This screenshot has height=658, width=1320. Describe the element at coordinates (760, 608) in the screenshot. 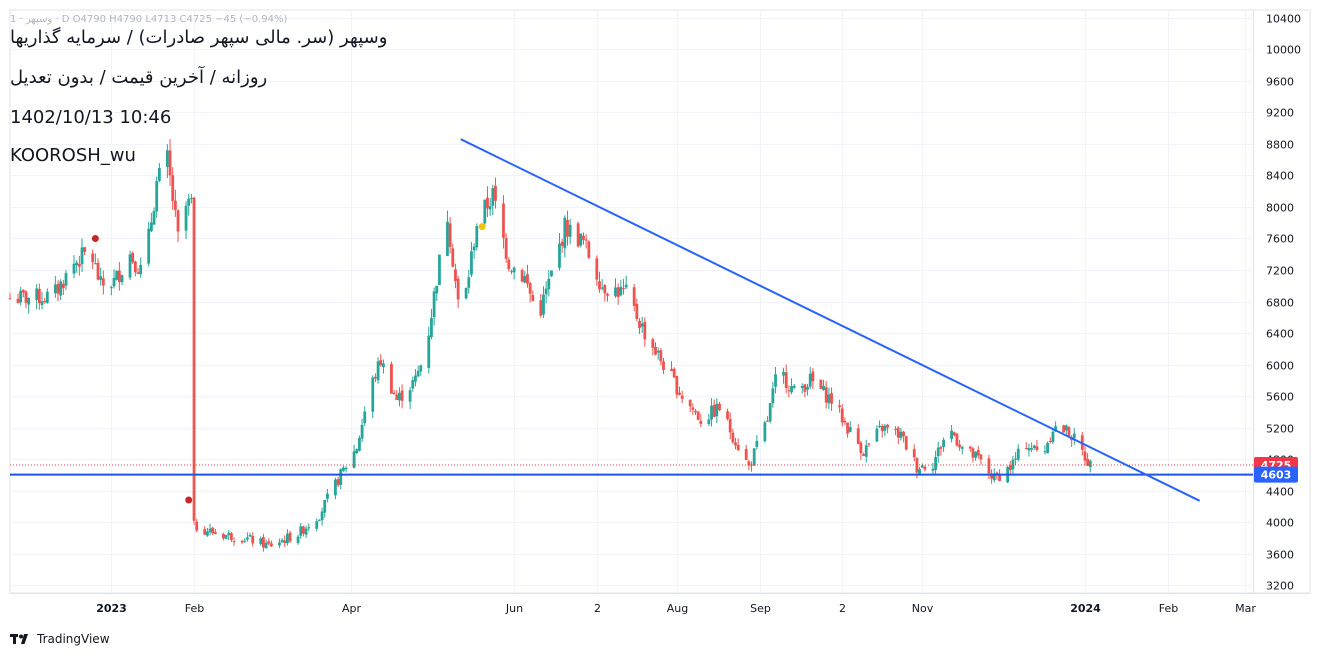

I see `time-tick-label: Sep` at that location.